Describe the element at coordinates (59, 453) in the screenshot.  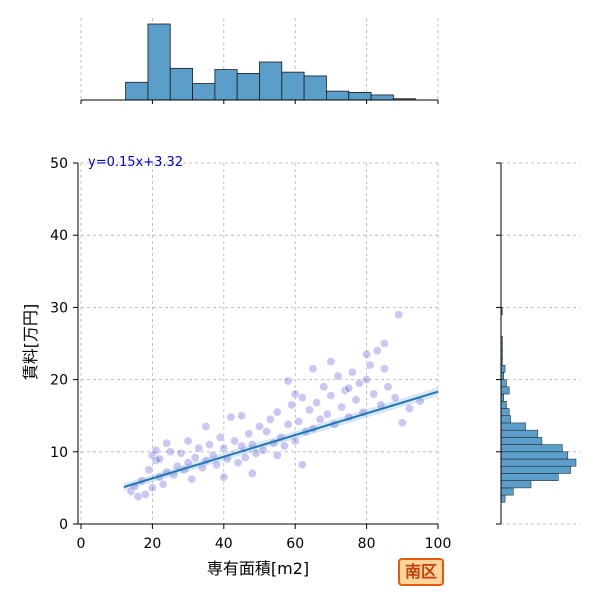
I see `y-tick-label: 10` at that location.